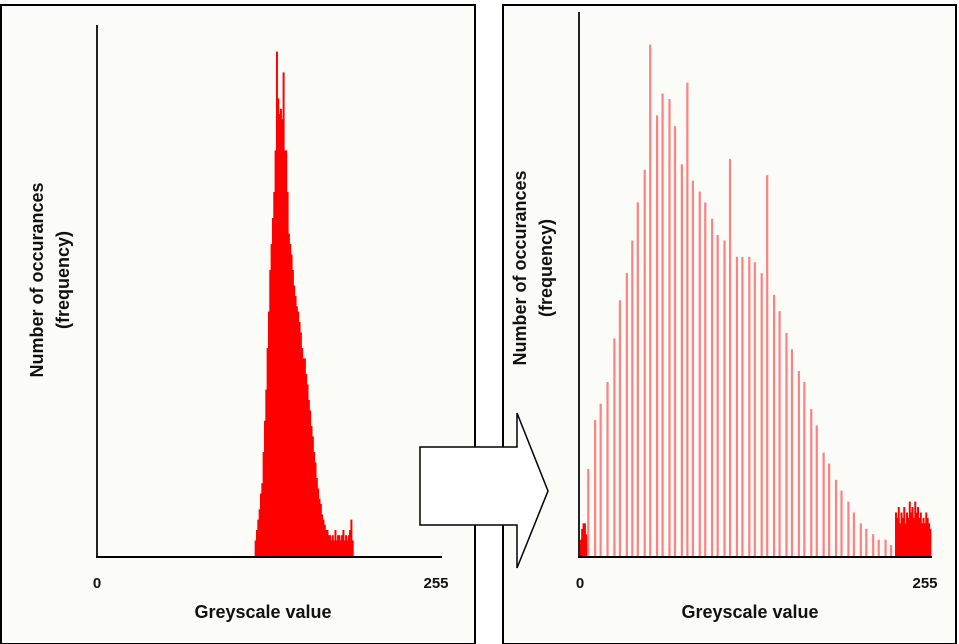  What do you see at coordinates (546, 268) in the screenshot?
I see `y-axis-title-line-2: (frequency)` at bounding box center [546, 268].